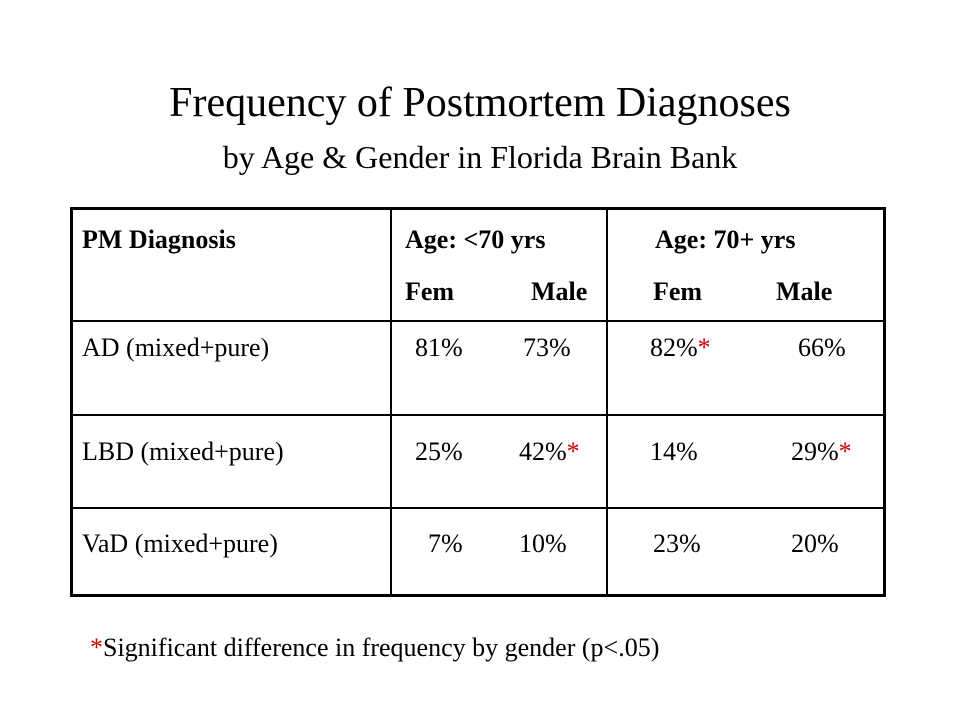  What do you see at coordinates (475, 239) in the screenshot?
I see `header-age-under-70: Age: <70 yrs` at bounding box center [475, 239].